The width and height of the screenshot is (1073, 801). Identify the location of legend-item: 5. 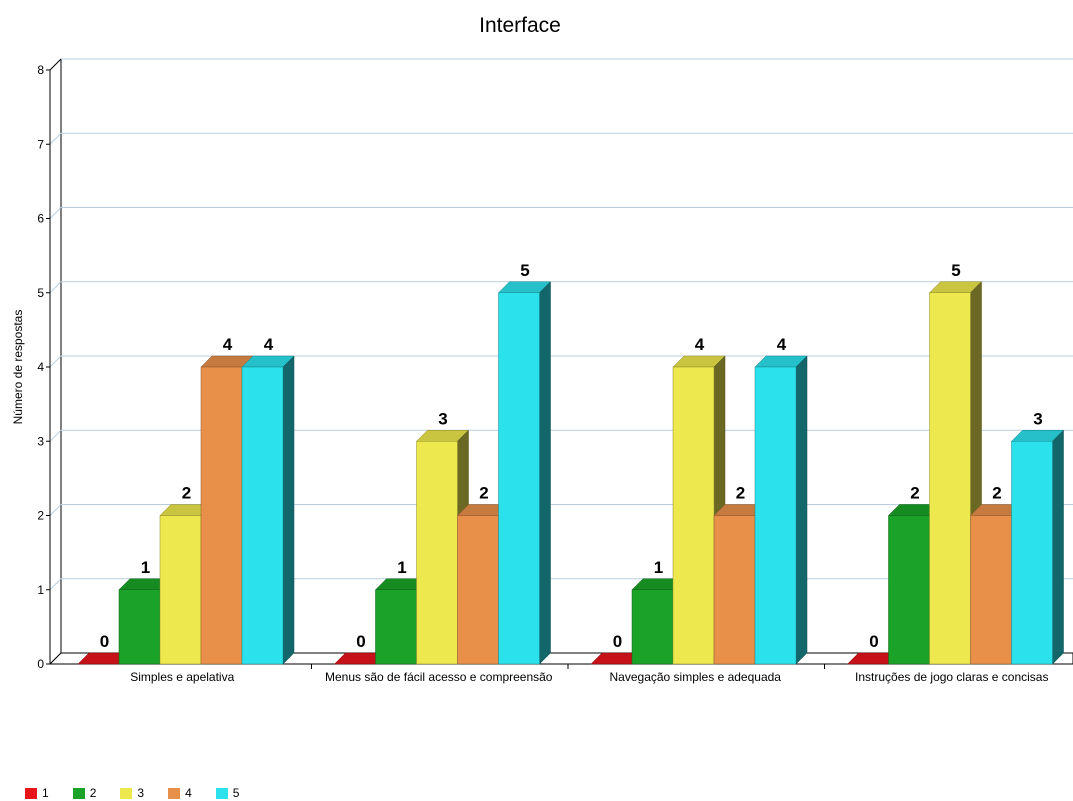
(227, 793).